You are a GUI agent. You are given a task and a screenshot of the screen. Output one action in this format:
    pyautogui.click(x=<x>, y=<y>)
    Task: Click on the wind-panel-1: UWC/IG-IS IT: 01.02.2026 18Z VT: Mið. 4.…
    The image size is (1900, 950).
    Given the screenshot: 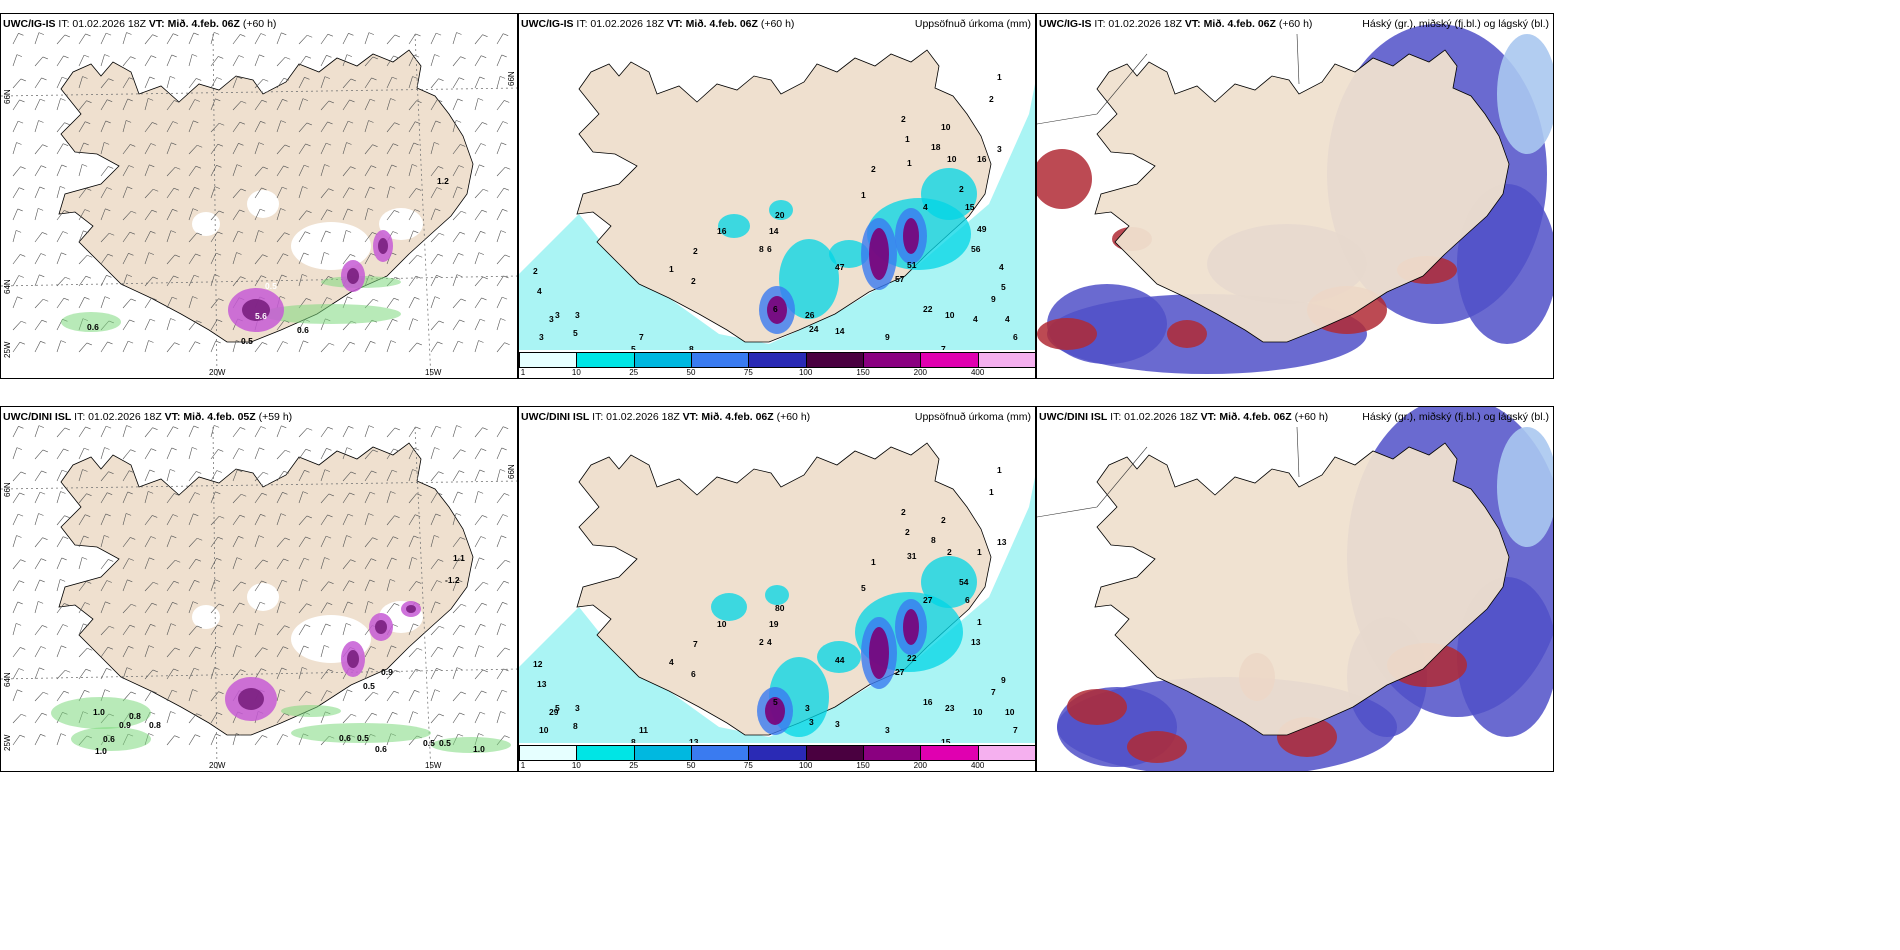 What is the action you would take?
    pyautogui.click(x=259, y=196)
    